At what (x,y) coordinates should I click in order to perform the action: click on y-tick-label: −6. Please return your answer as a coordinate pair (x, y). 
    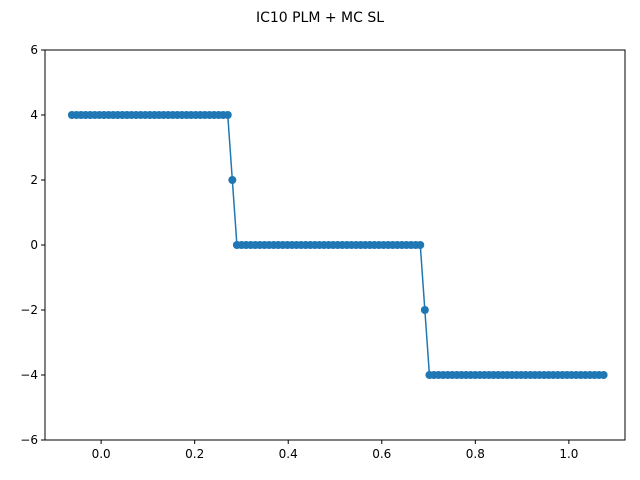
    Looking at the image, I should click on (29, 440).